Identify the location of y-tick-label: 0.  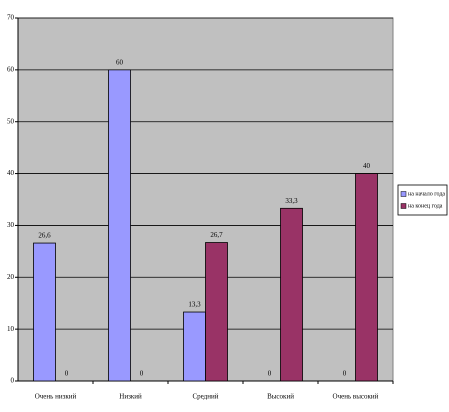
(13, 381).